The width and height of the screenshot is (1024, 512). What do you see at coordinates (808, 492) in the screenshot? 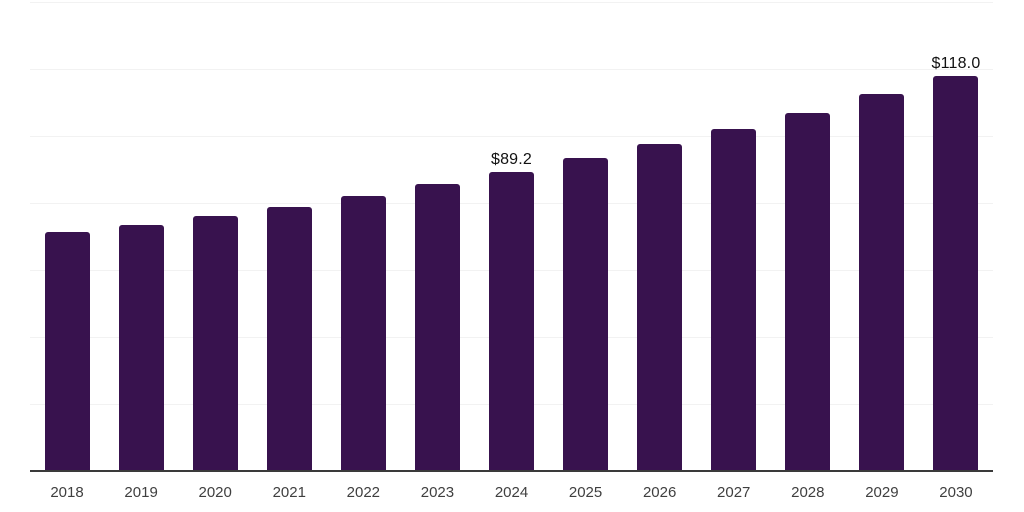
I see `x-tick-label-2028: 2028` at bounding box center [808, 492].